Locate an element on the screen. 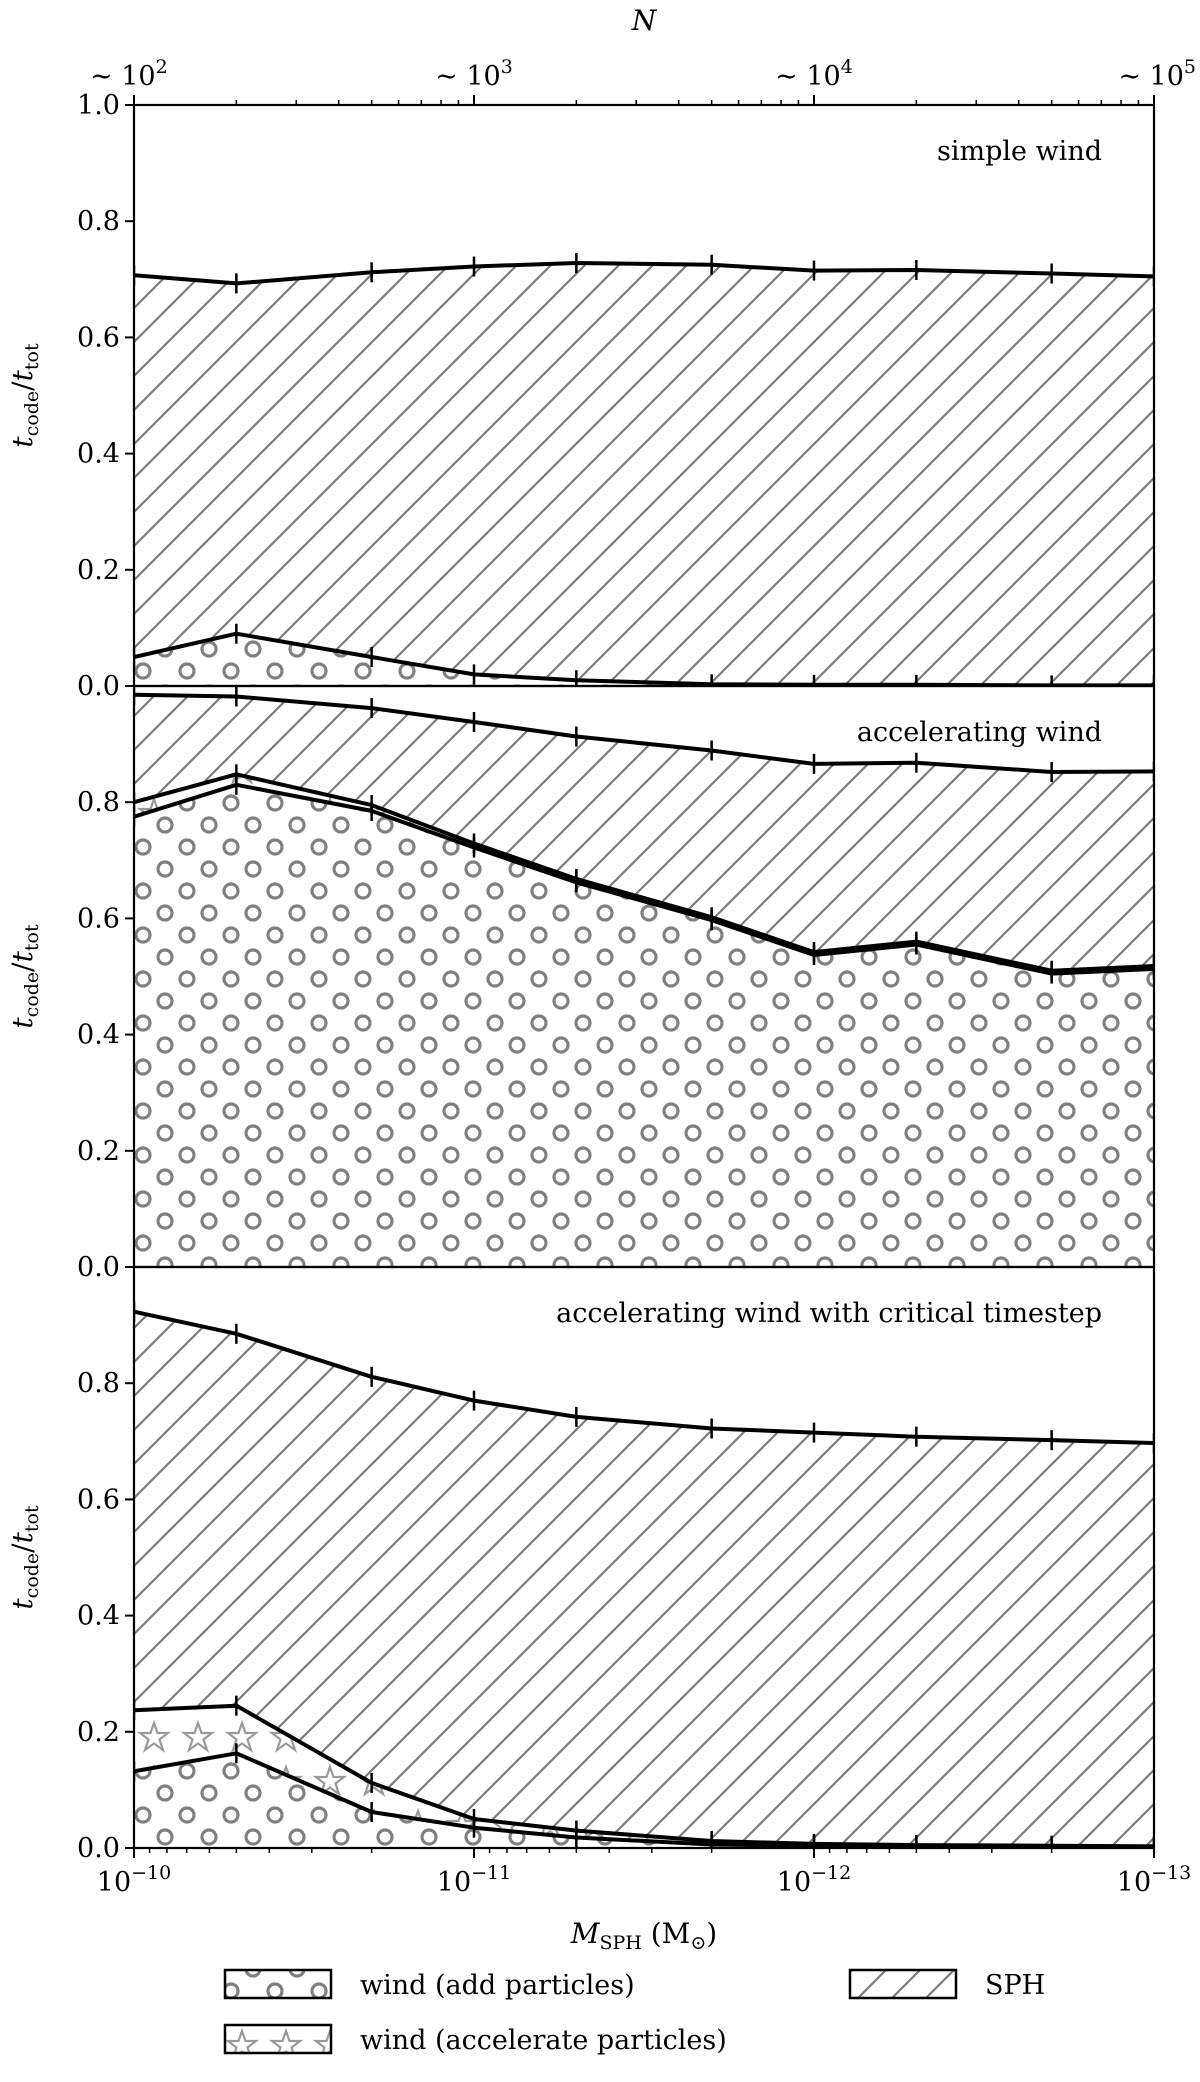  legend-item-circles: wind (add particles) is located at coordinates (429, 1984).